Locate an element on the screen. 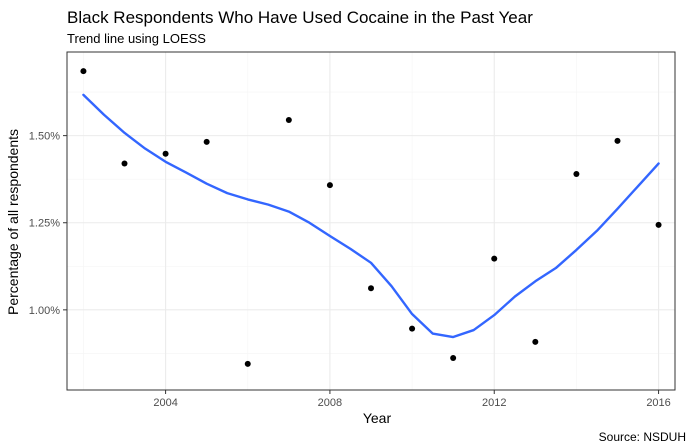 The width and height of the screenshot is (693, 447). x-axis-title: Year is located at coordinates (377, 418).